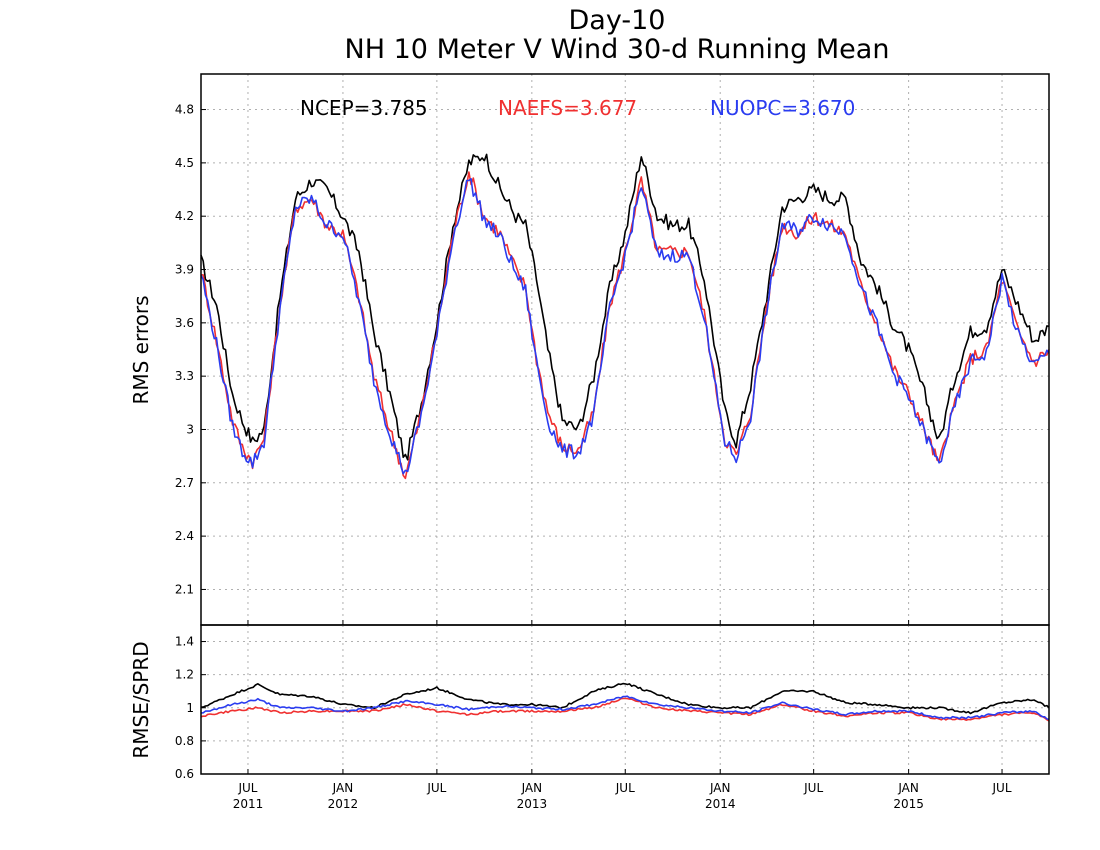 This screenshot has height=850, width=1100. What do you see at coordinates (364, 108) in the screenshot?
I see `legend-ncep: NCEP=3.785` at bounding box center [364, 108].